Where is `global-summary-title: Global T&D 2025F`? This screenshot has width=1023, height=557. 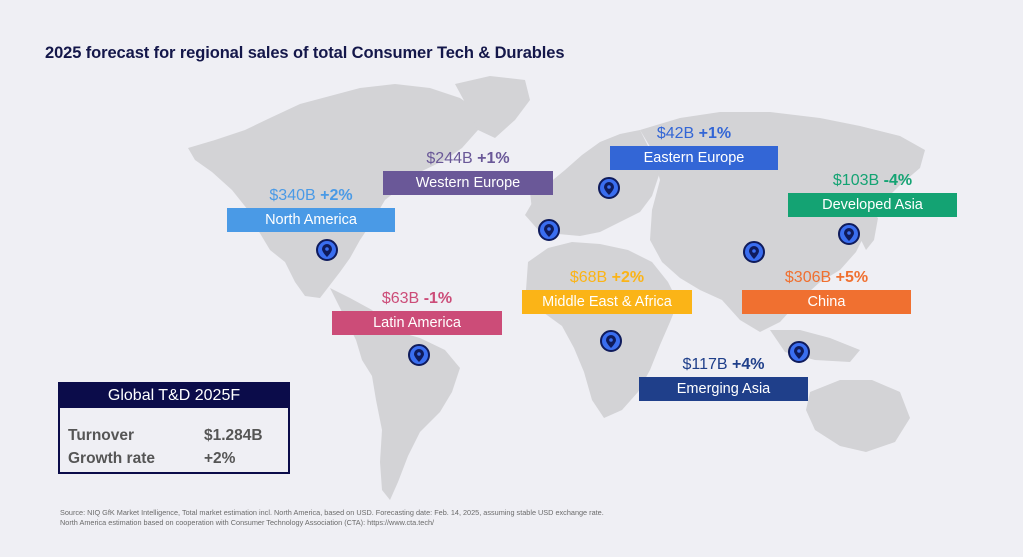
global-summary-title: Global T&D 2025F is located at coordinates (174, 396).